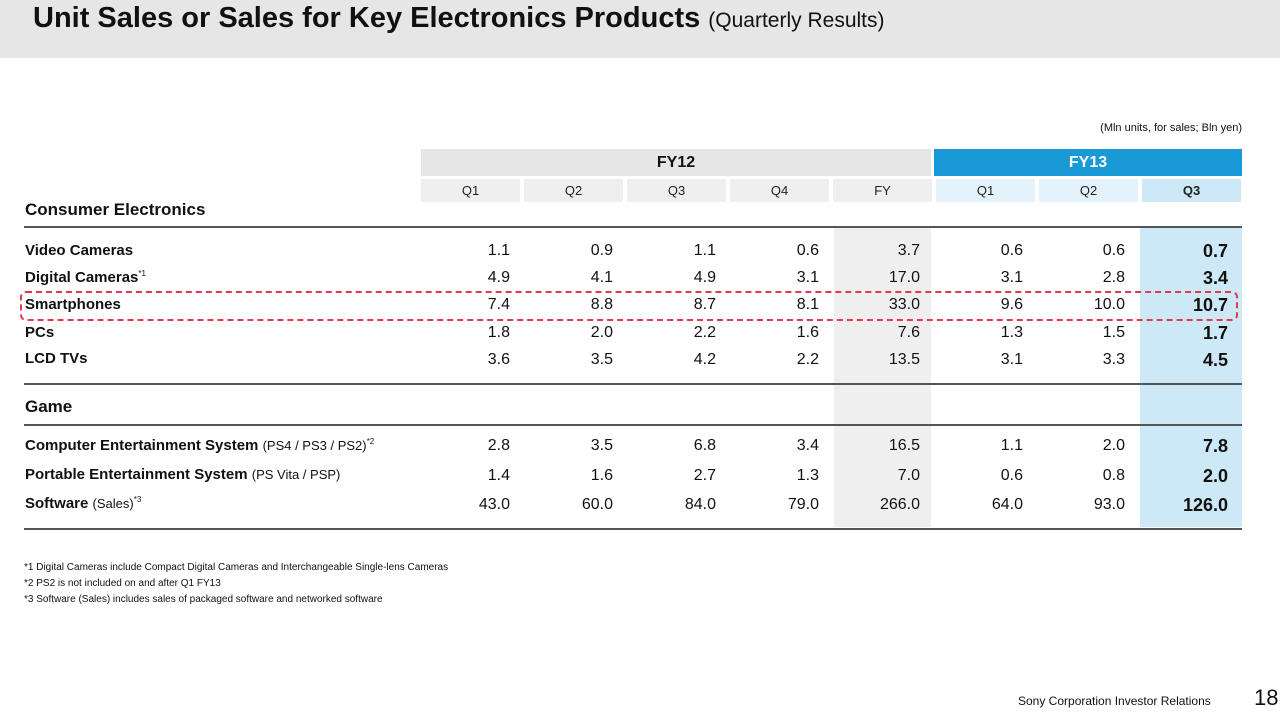 Image resolution: width=1280 pixels, height=720 pixels. What do you see at coordinates (1114, 701) in the screenshot?
I see `footer-company: Sony Corporation Investor Relations` at bounding box center [1114, 701].